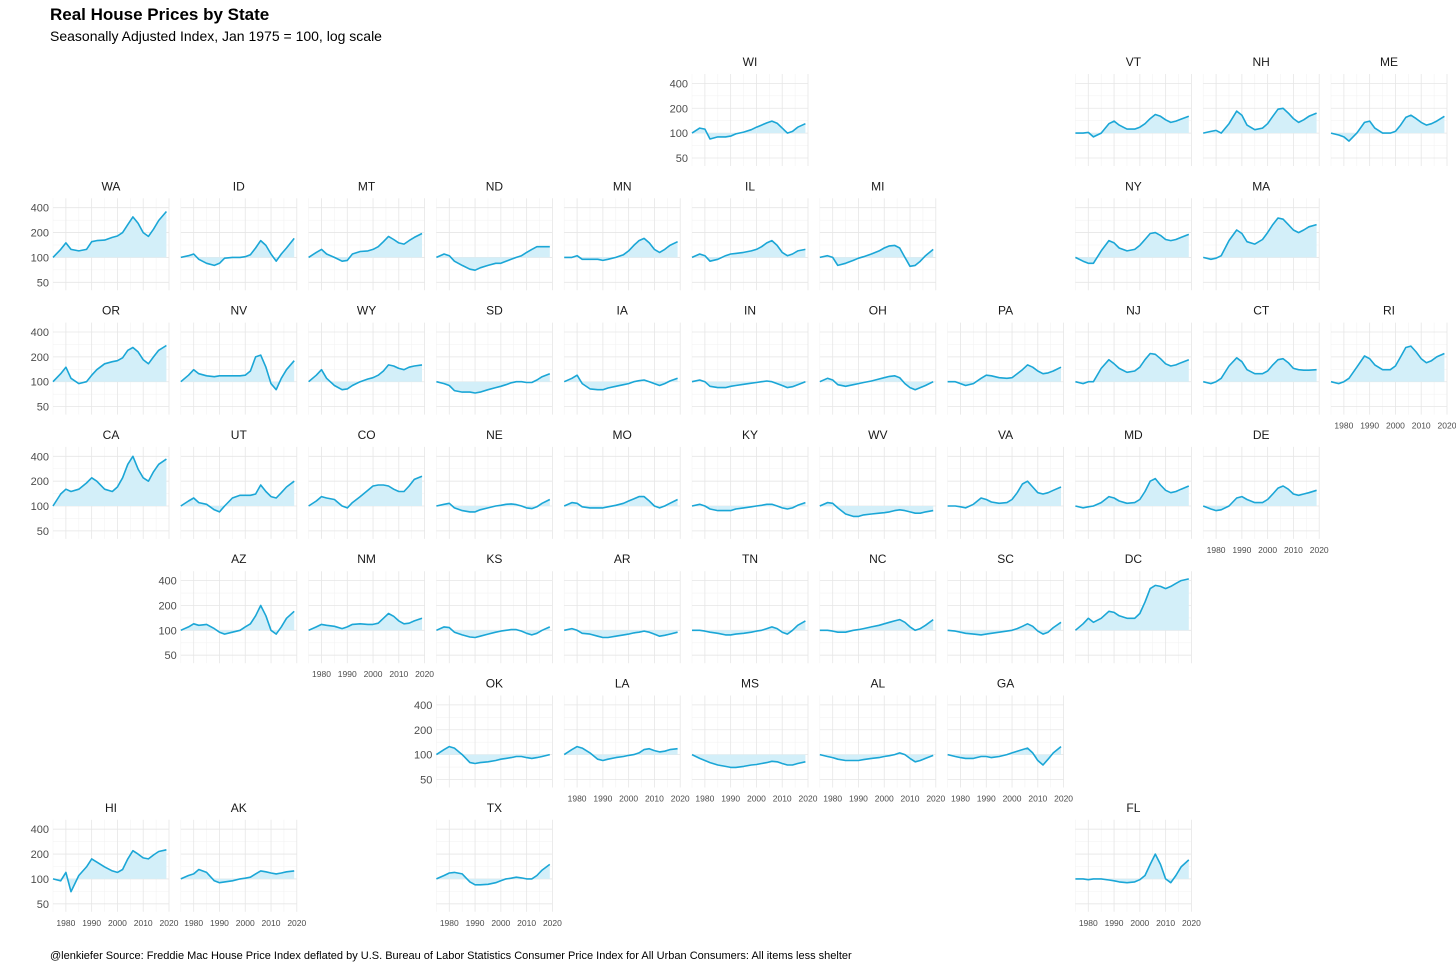  I want to click on facet-label: DE, so click(1261, 435).